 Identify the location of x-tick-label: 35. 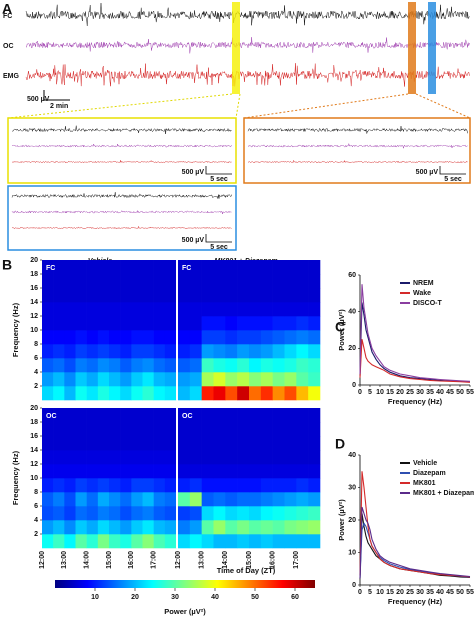
(430, 592).